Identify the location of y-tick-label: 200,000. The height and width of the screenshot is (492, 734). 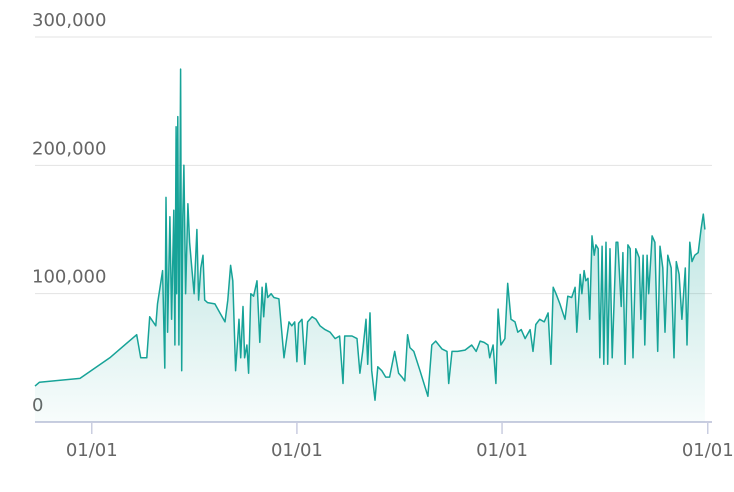
(69, 148).